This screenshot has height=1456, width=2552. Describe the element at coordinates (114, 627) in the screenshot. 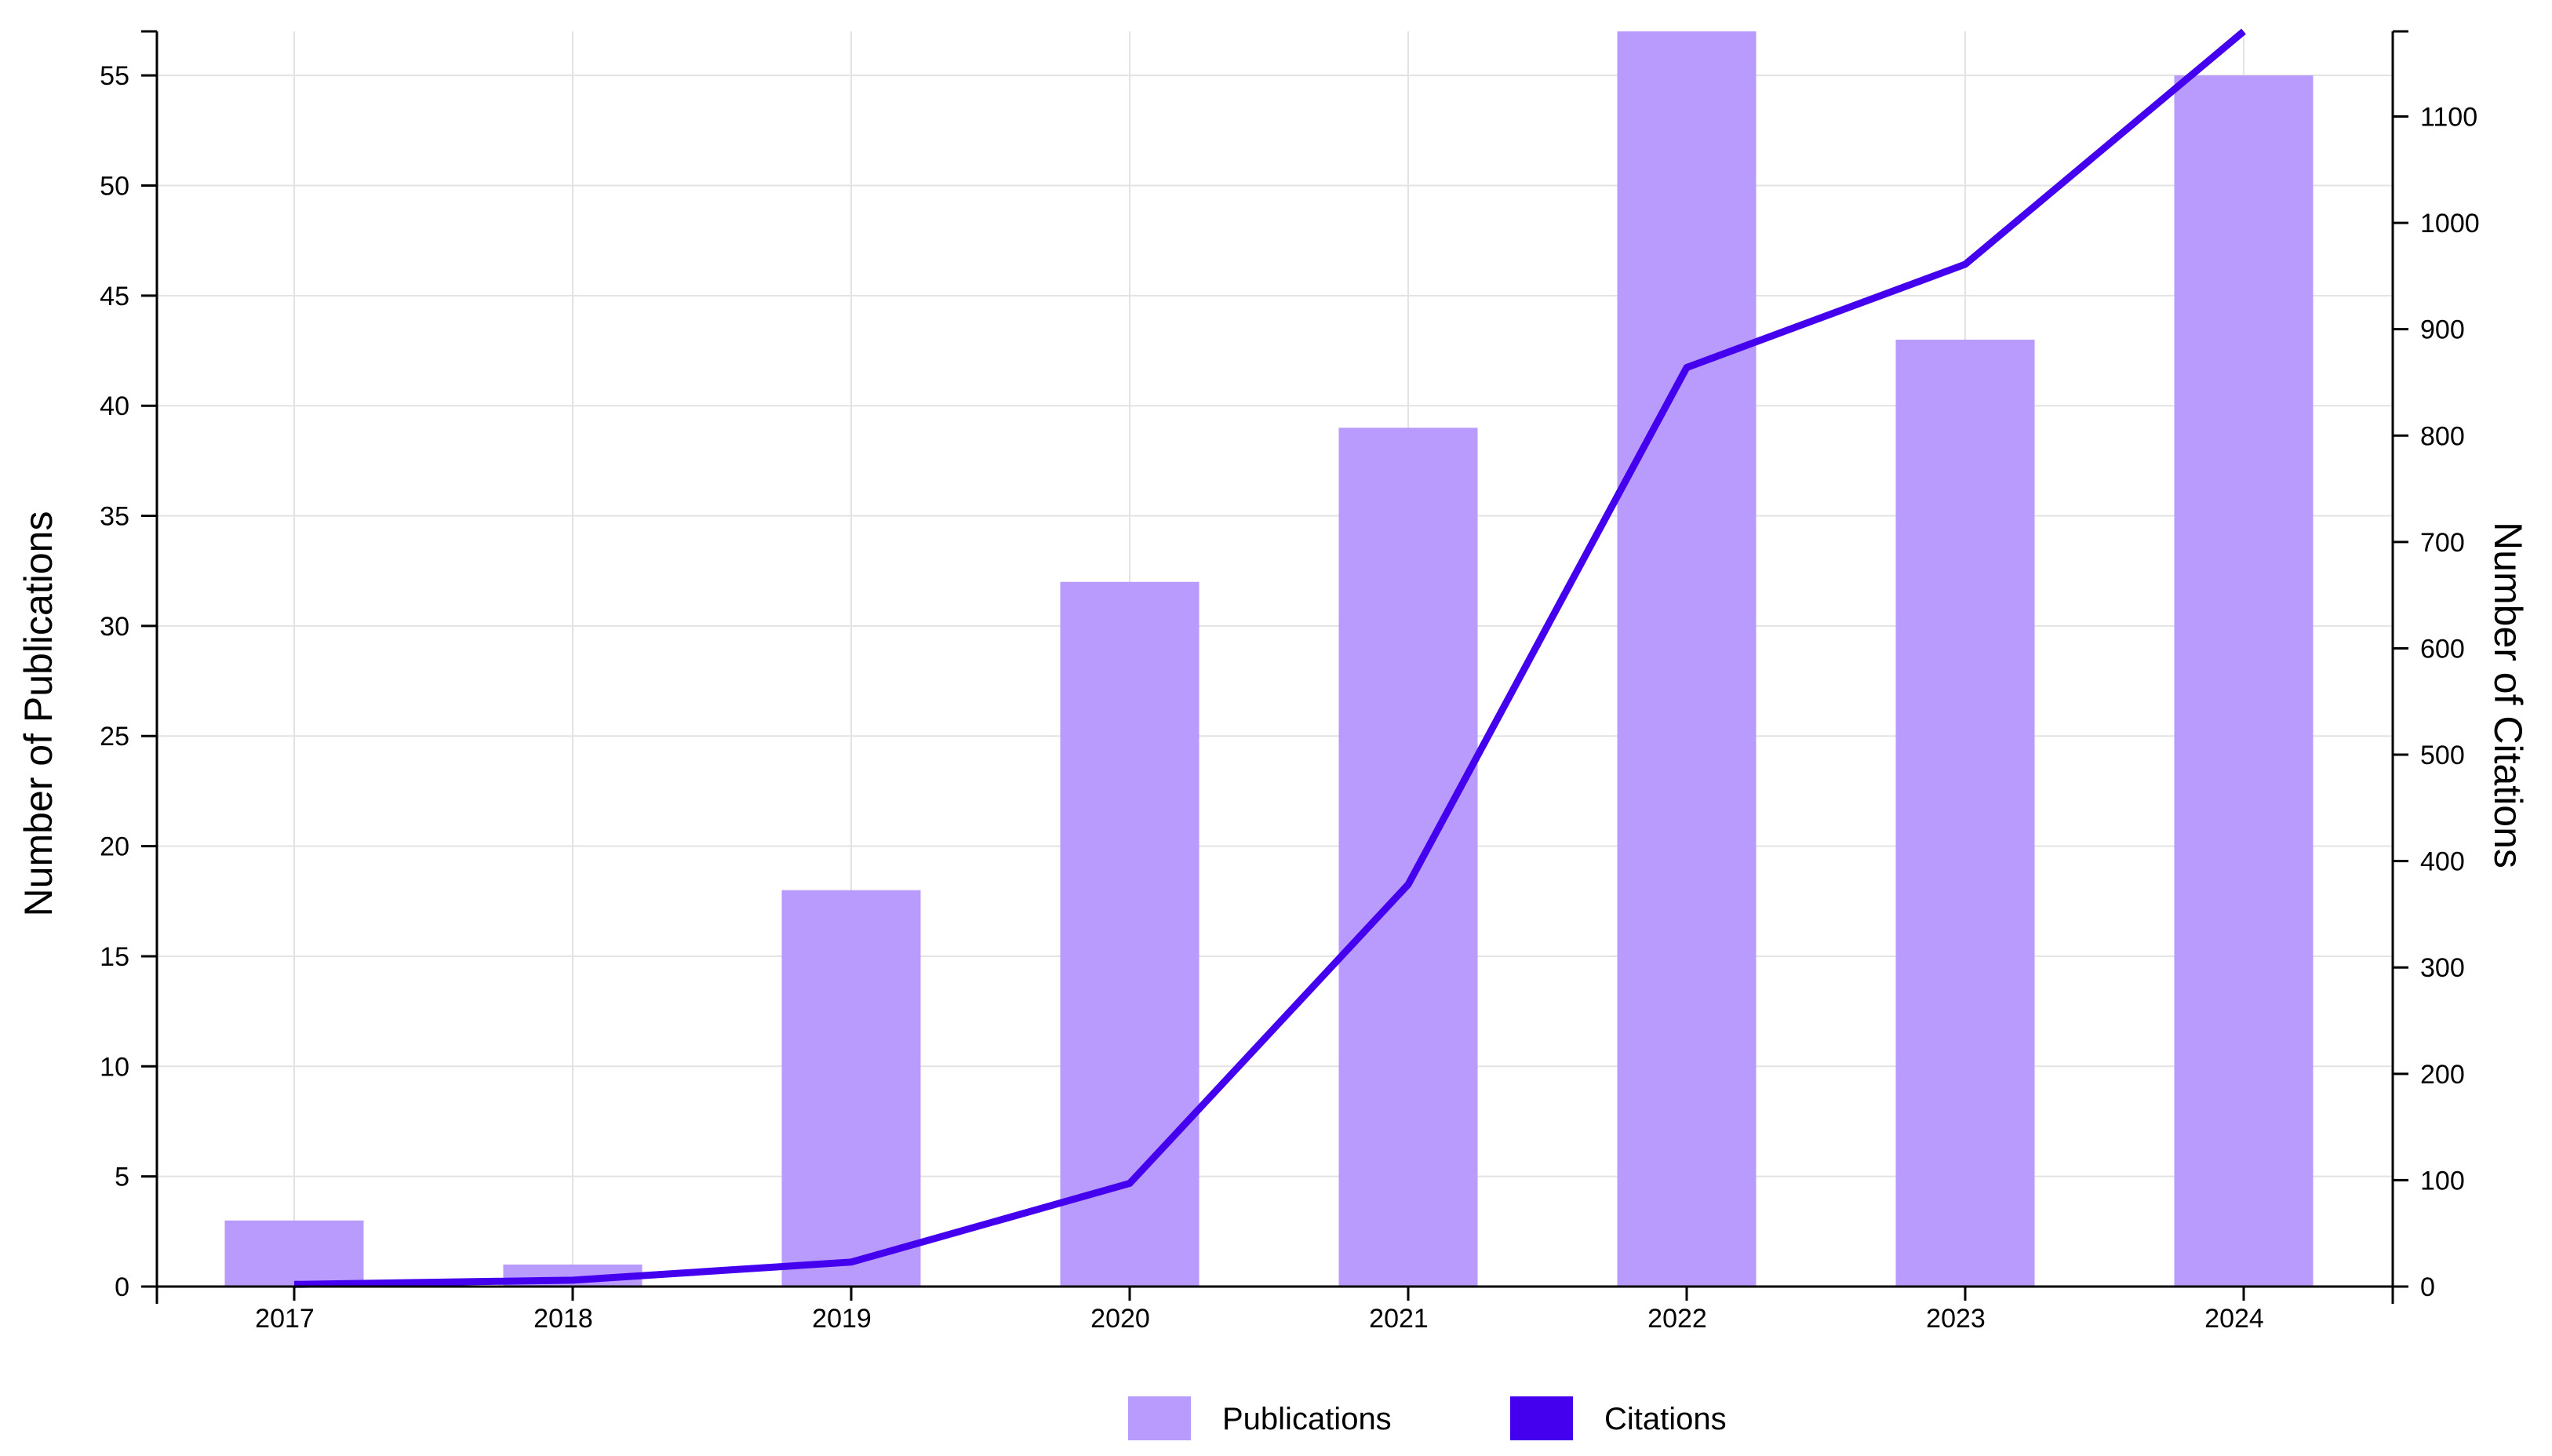

I see `left-tick-label: 30` at that location.